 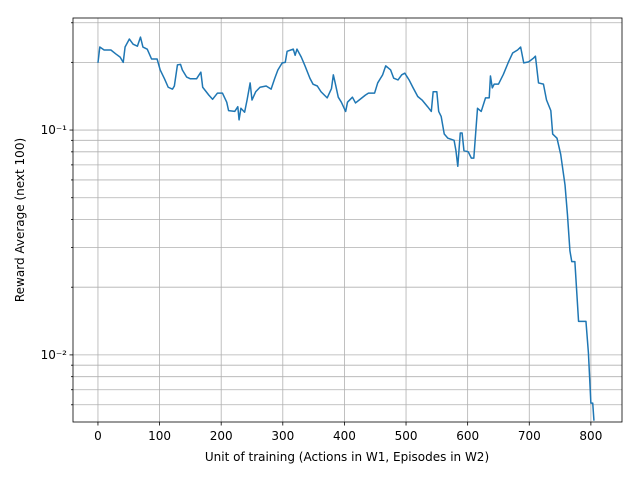 I want to click on x-tick-label: 400, so click(x=344, y=436).